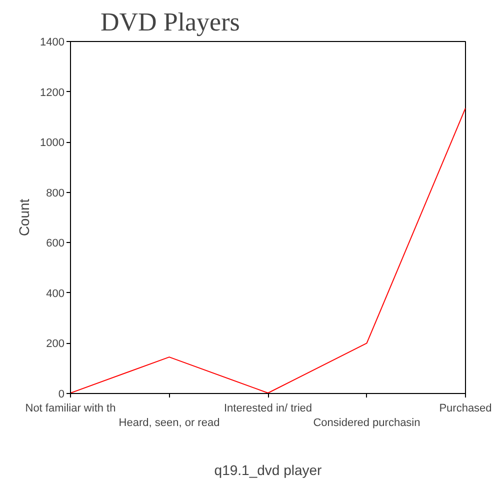  I want to click on x-tick-label: Heard, seen, or read, so click(169, 422).